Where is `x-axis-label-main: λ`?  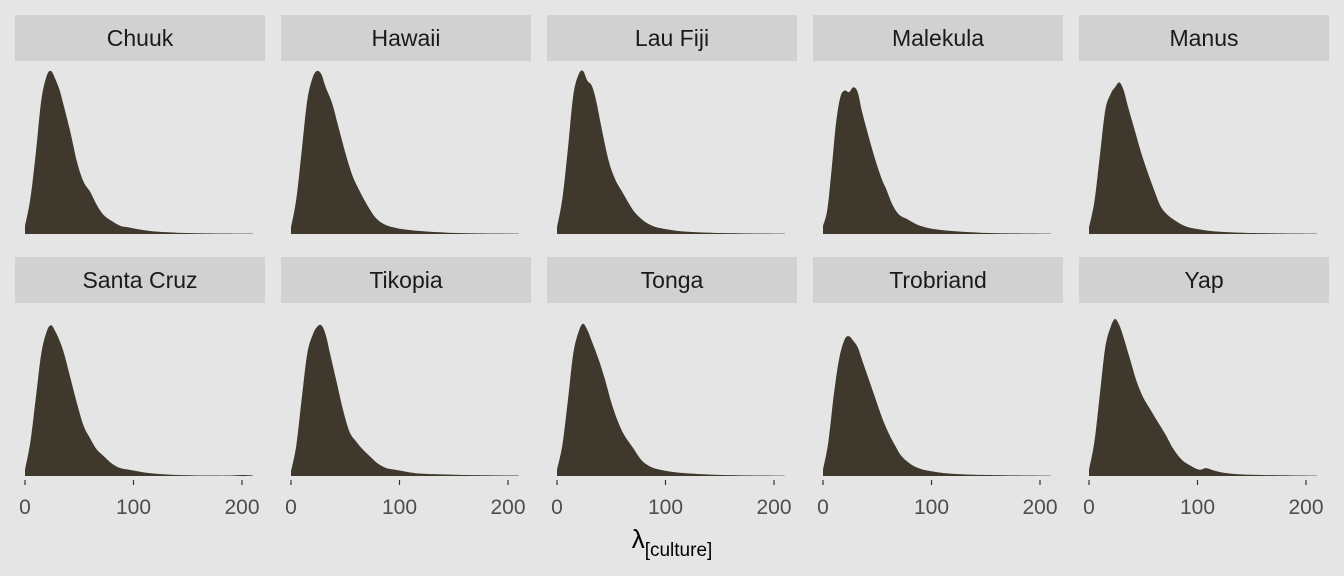 x-axis-label-main: λ is located at coordinates (638, 539).